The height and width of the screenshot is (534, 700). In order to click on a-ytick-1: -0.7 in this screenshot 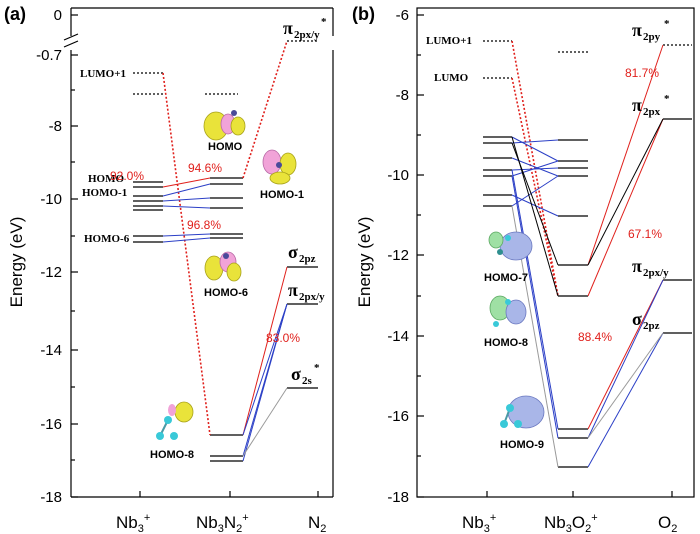, I will do `click(49, 55)`.